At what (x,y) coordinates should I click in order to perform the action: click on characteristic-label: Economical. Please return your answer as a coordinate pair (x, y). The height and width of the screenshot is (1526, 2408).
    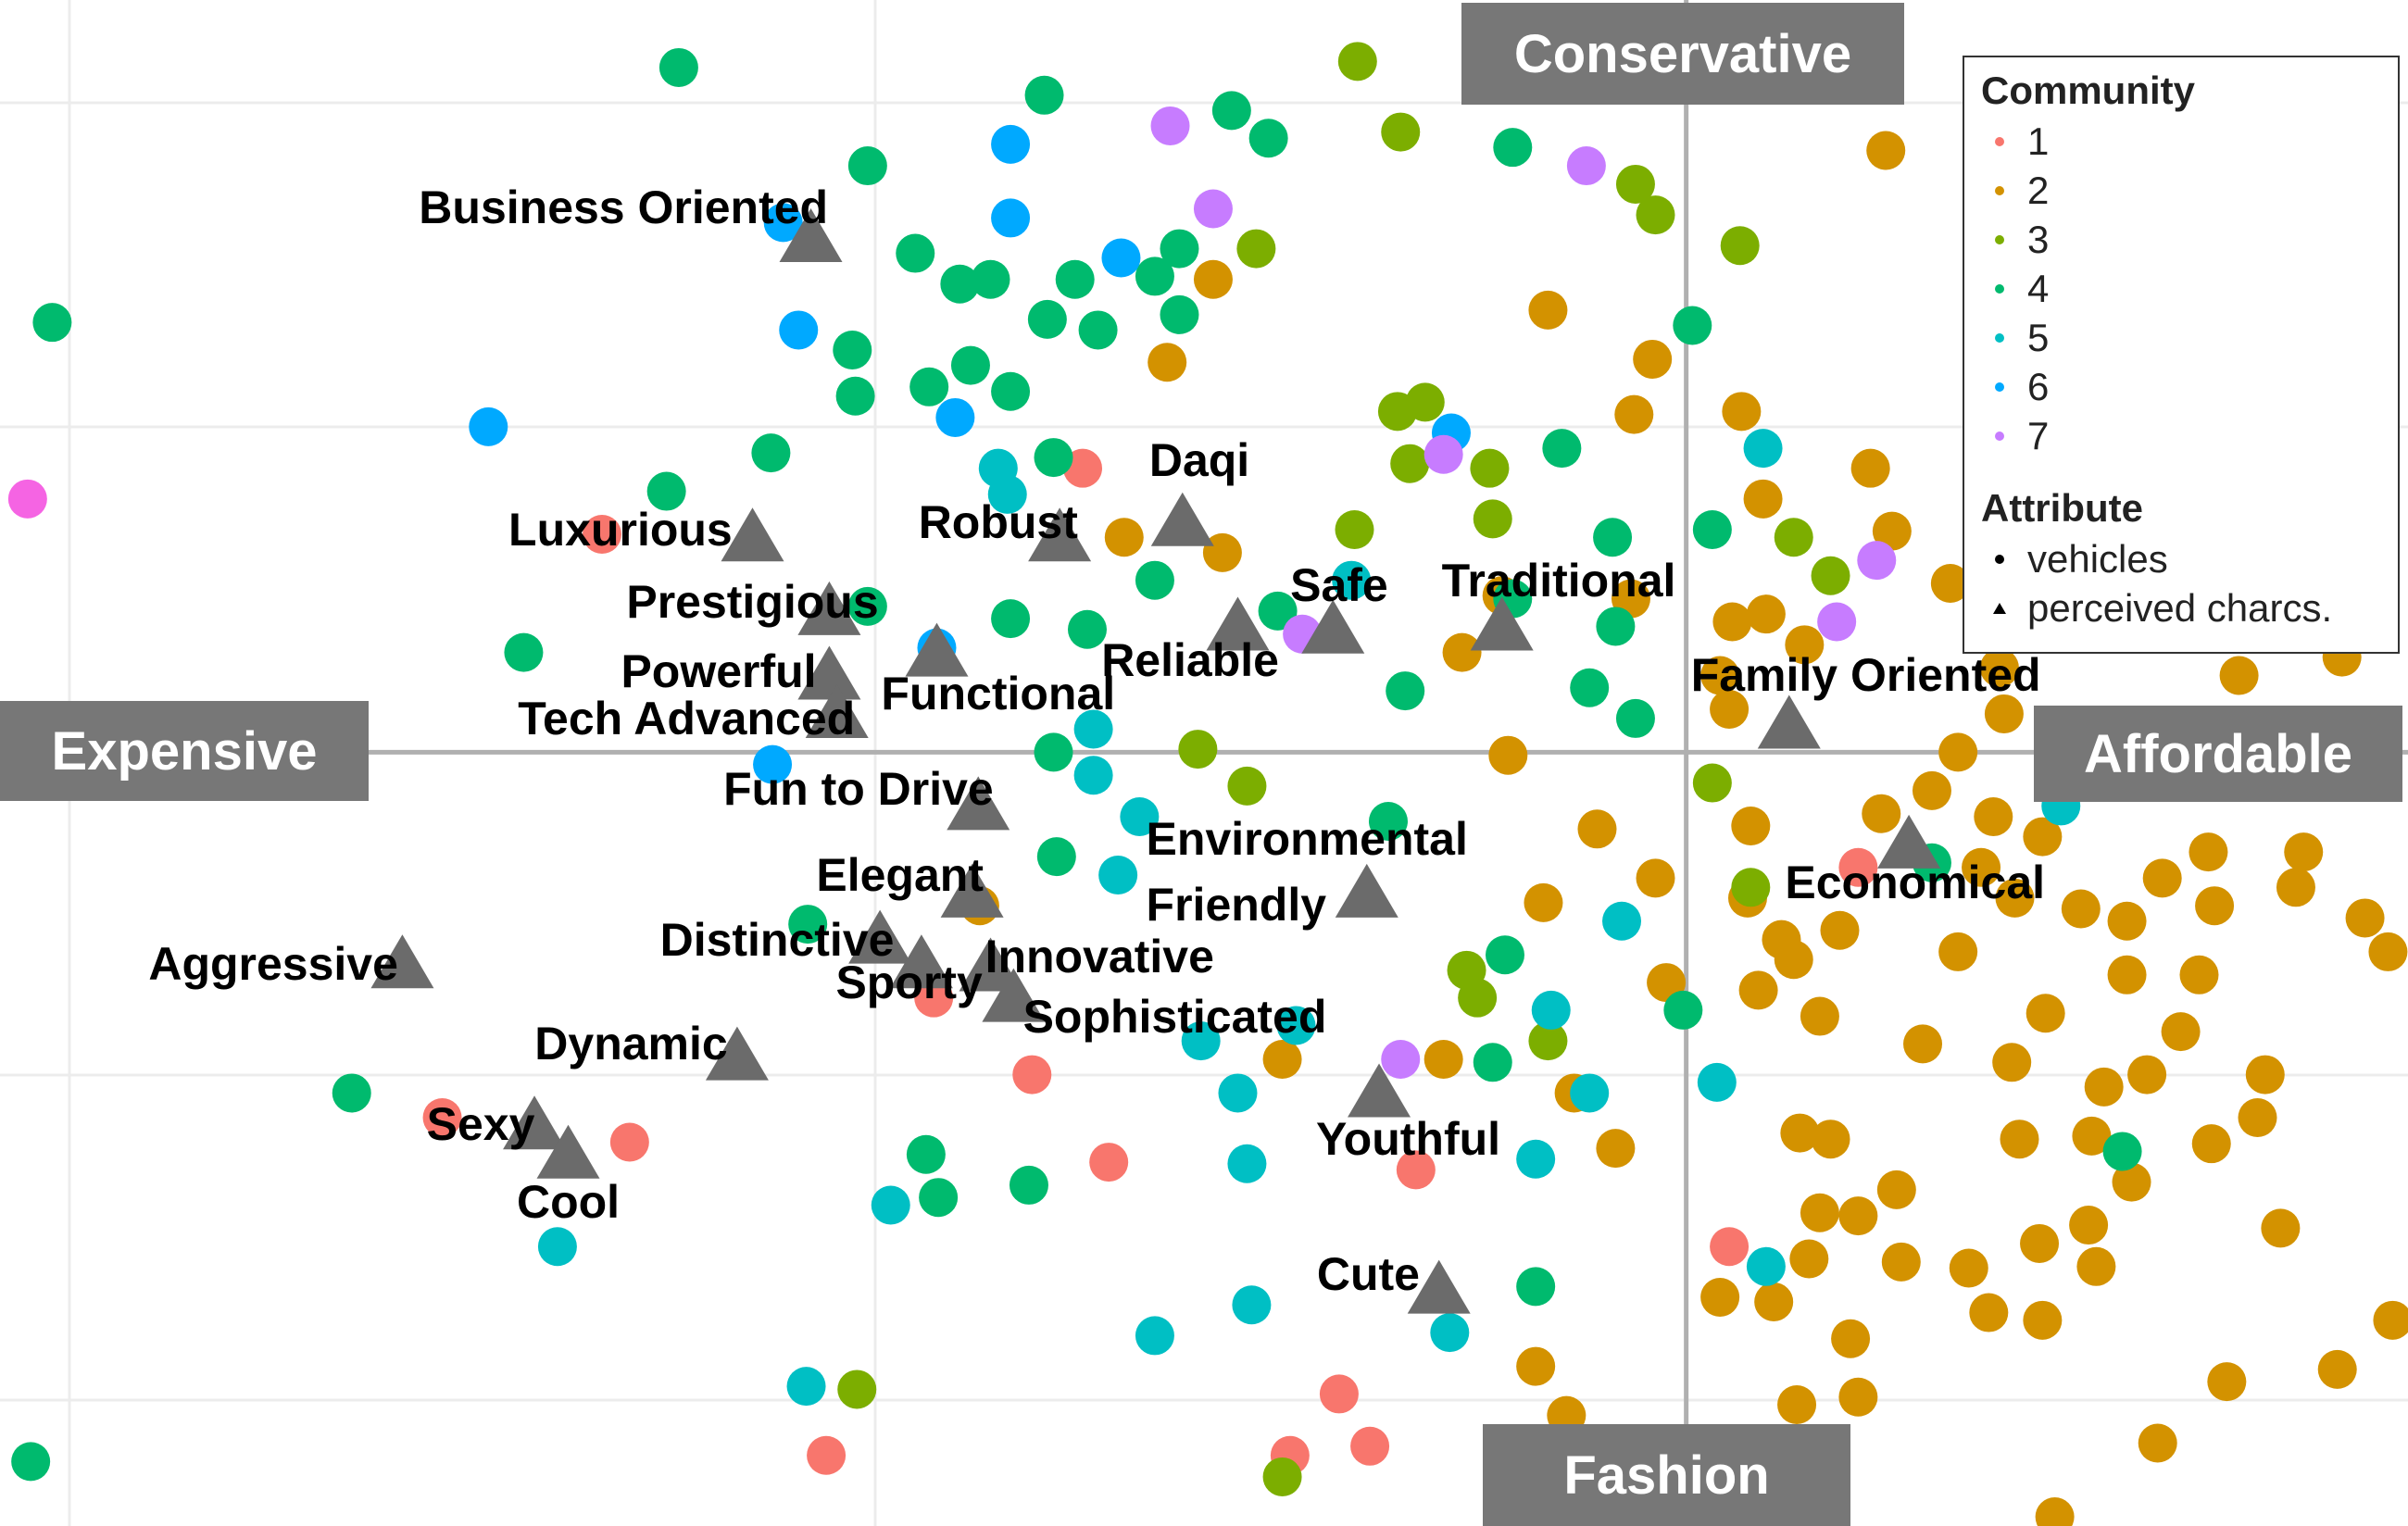
    Looking at the image, I should click on (1916, 883).